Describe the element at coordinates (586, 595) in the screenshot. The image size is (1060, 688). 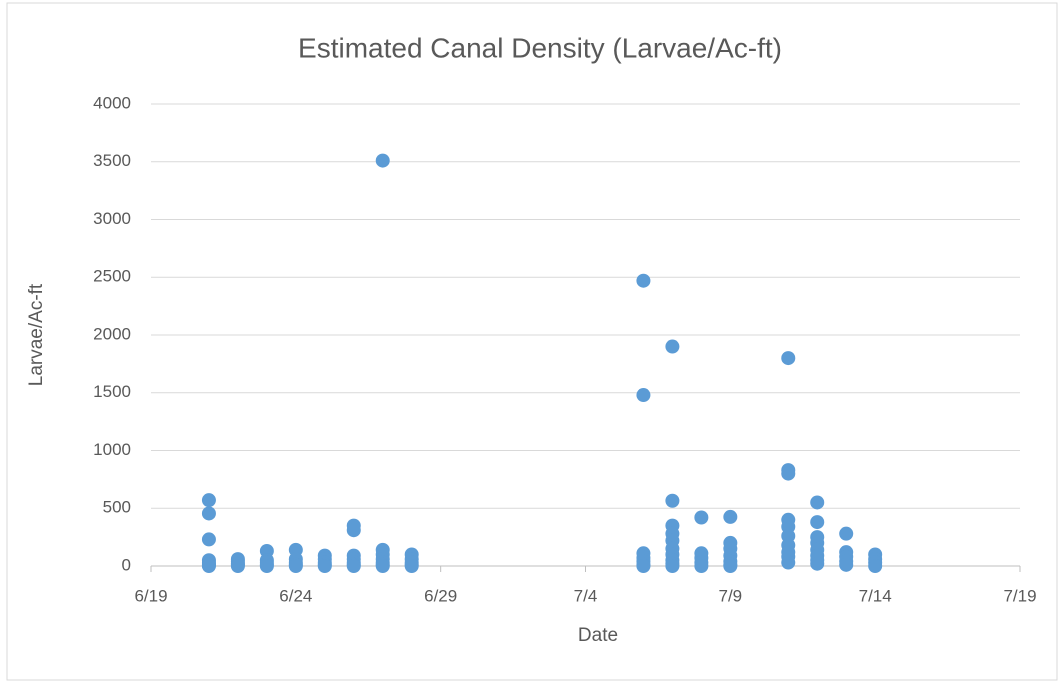
I see `x-tick-label: 7/4` at that location.